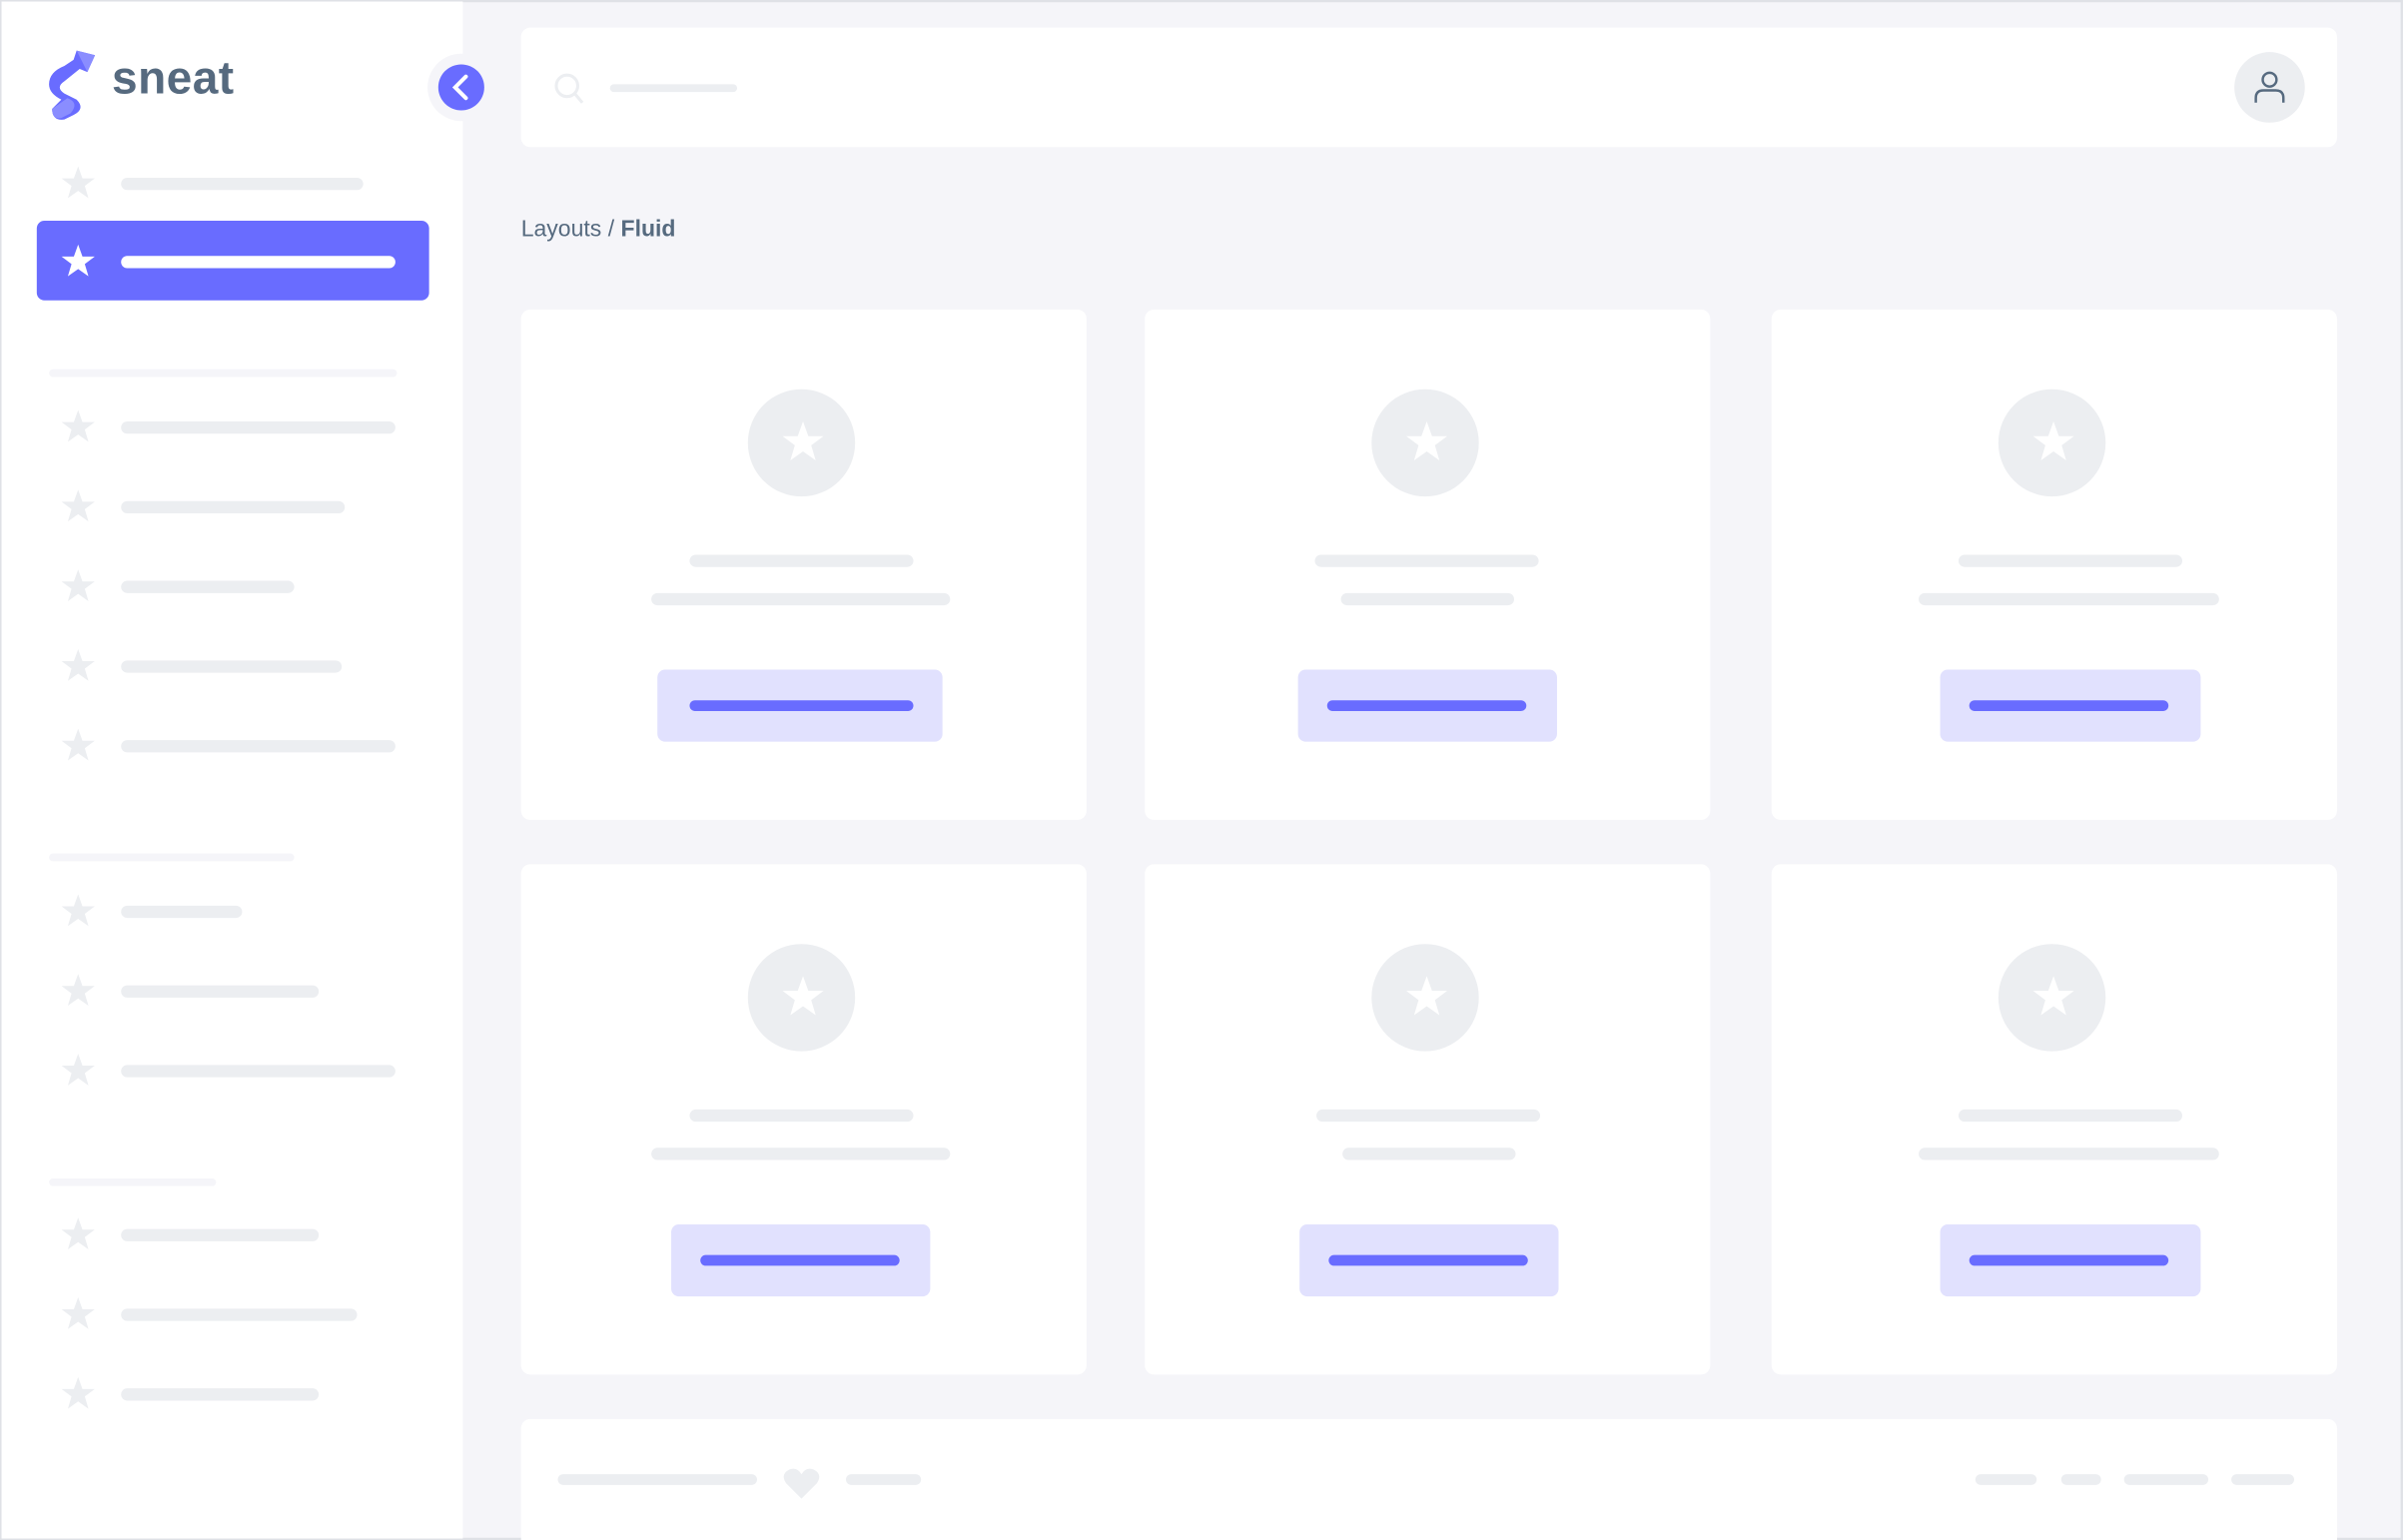 This screenshot has width=2403, height=1540. I want to click on footer-author-link, so click(883, 1479).